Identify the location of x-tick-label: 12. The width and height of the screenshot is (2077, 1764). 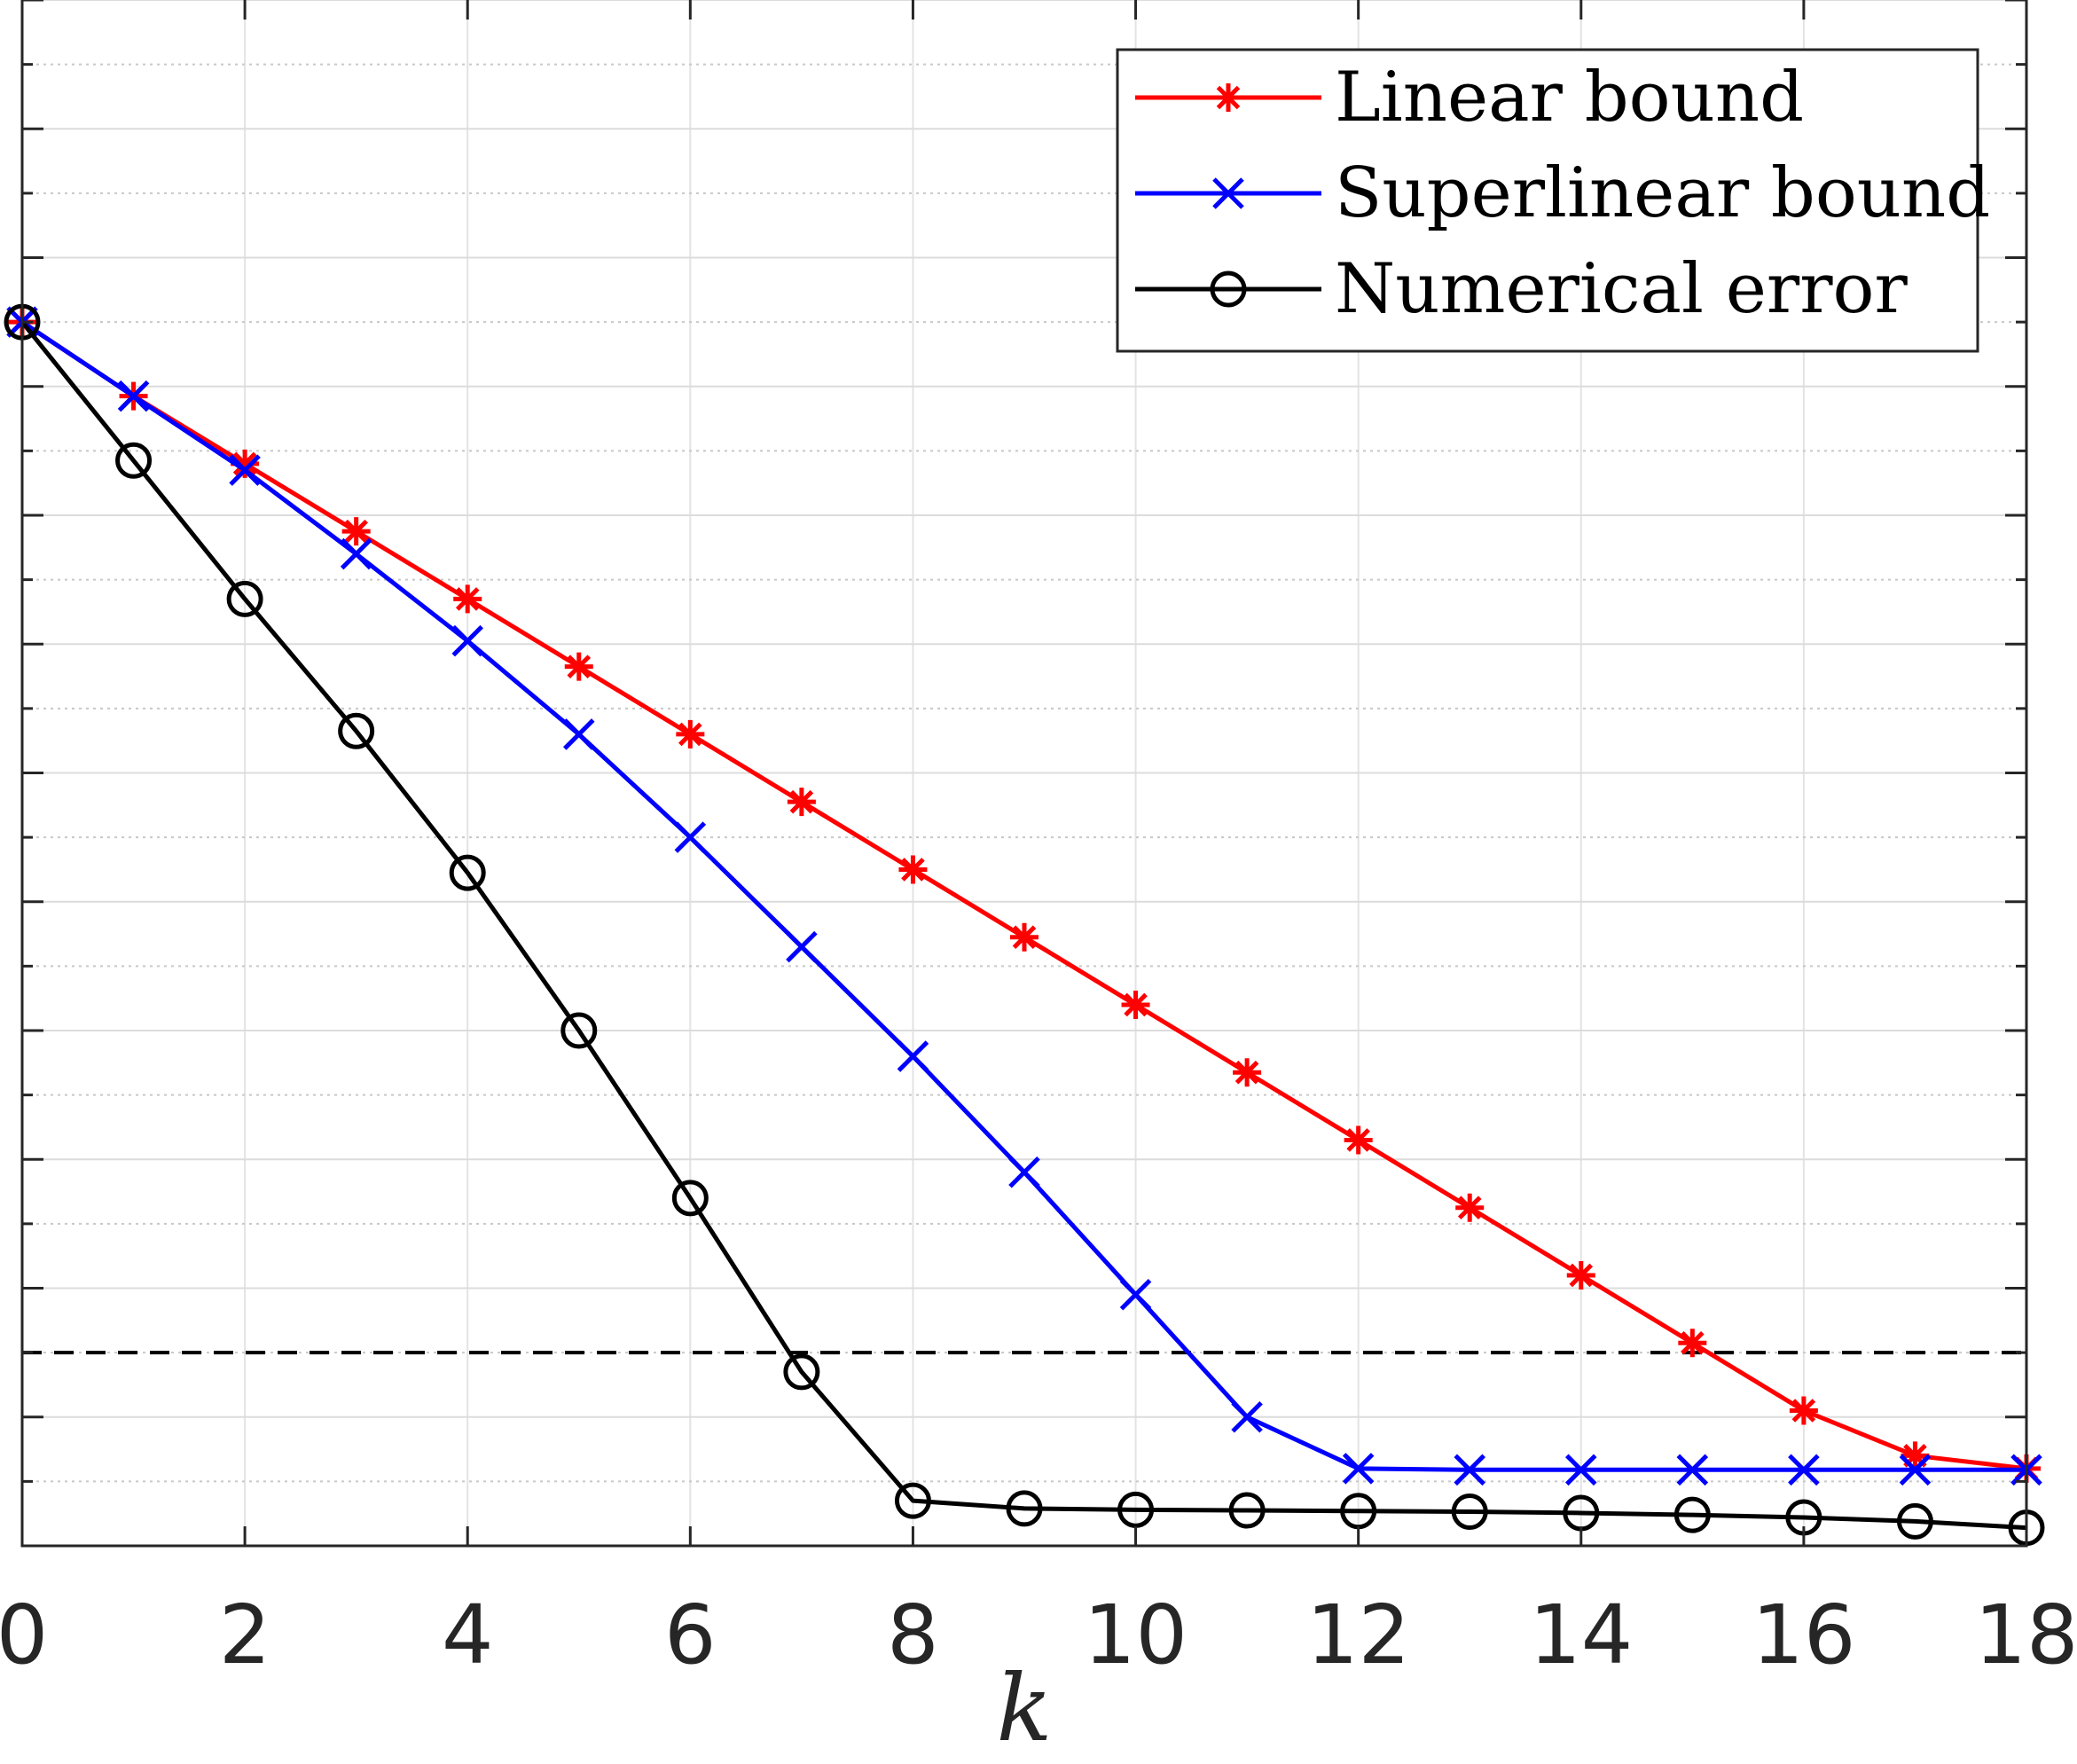
(1358, 1635).